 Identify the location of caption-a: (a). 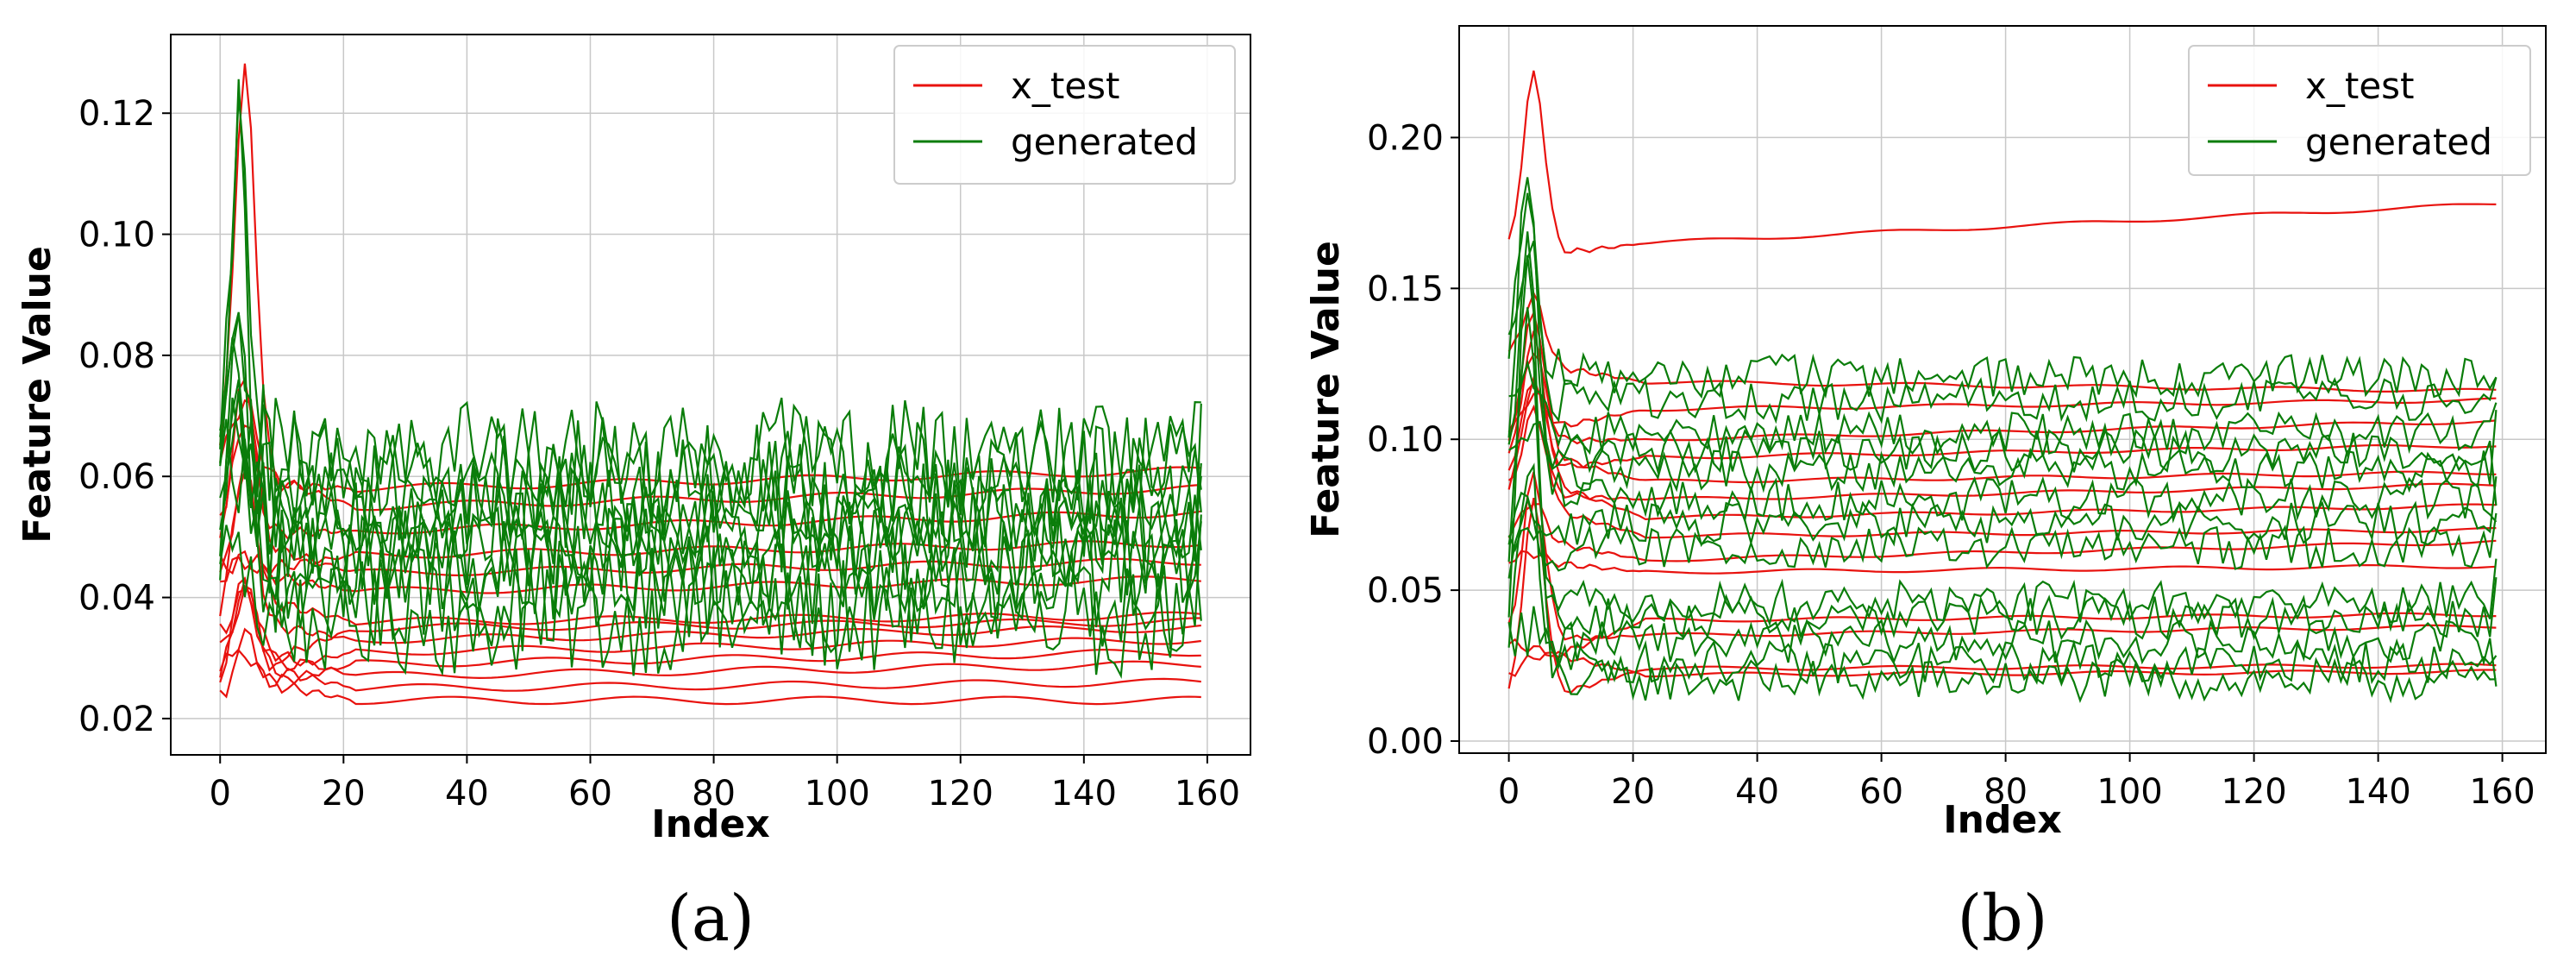
(711, 919).